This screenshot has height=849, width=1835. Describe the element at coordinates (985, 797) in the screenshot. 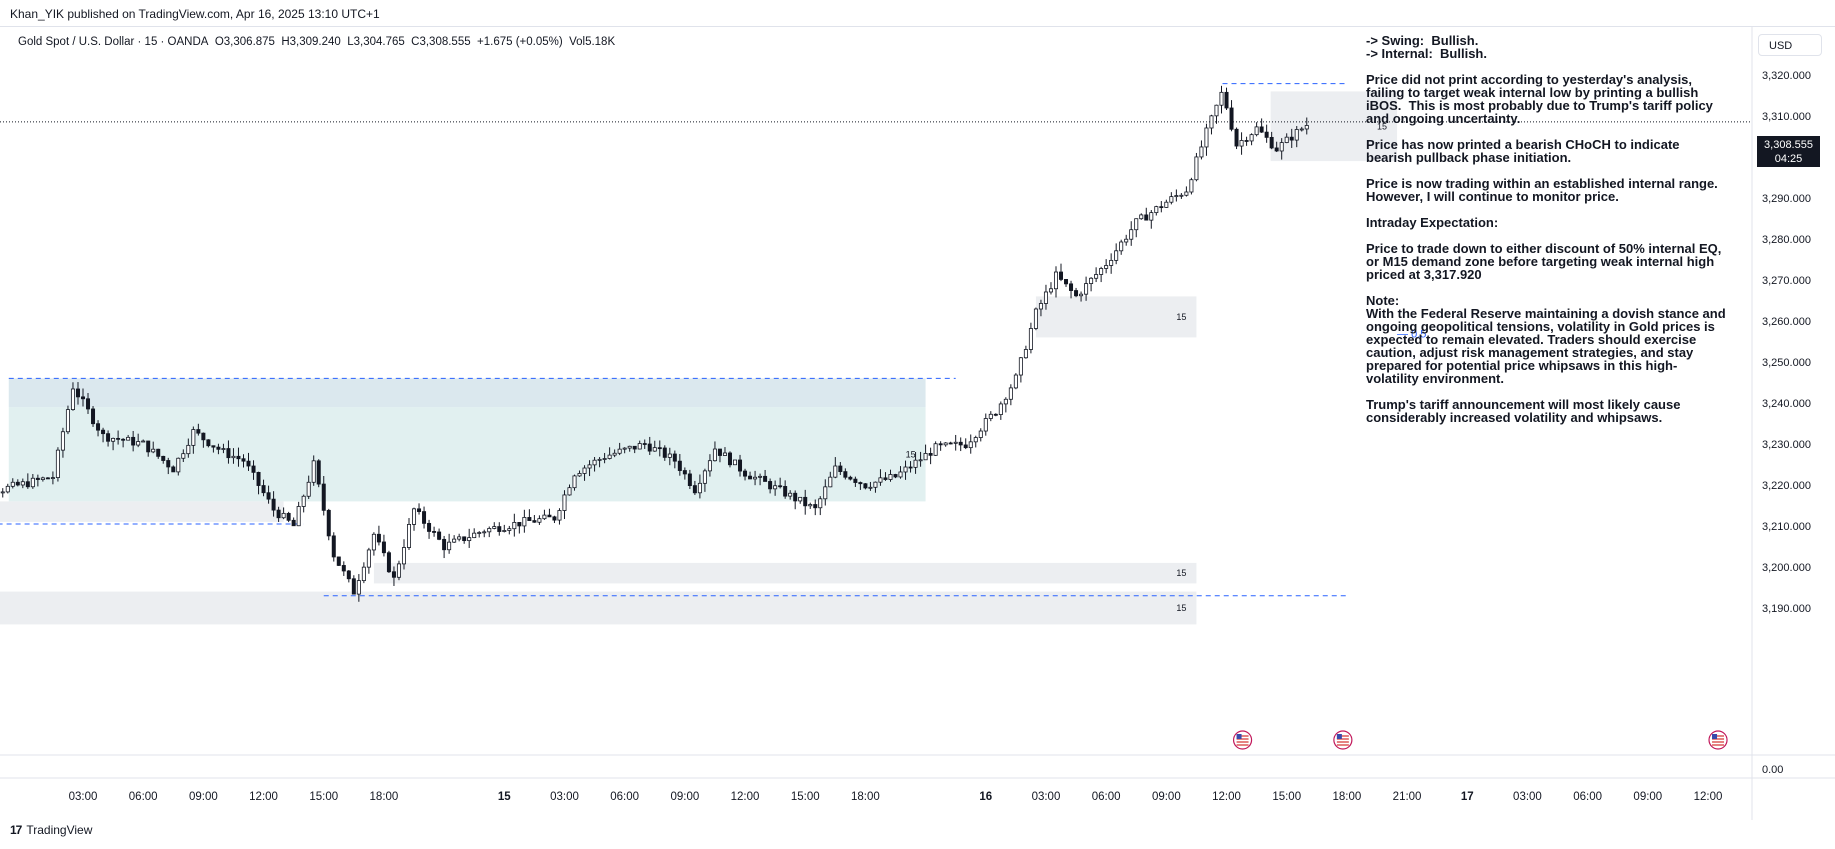

I see `time-axis-tick: 16` at that location.